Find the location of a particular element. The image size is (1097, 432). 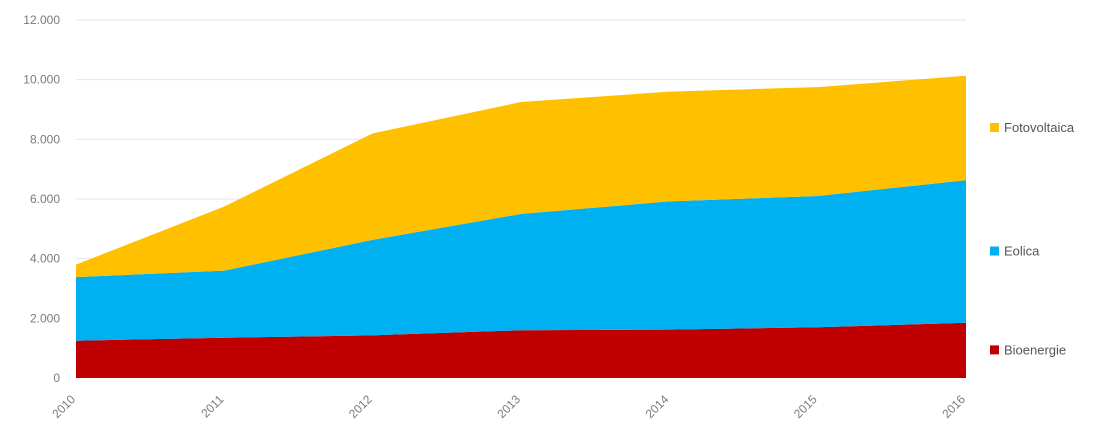

y-tick-label: 4.000 is located at coordinates (45, 259).